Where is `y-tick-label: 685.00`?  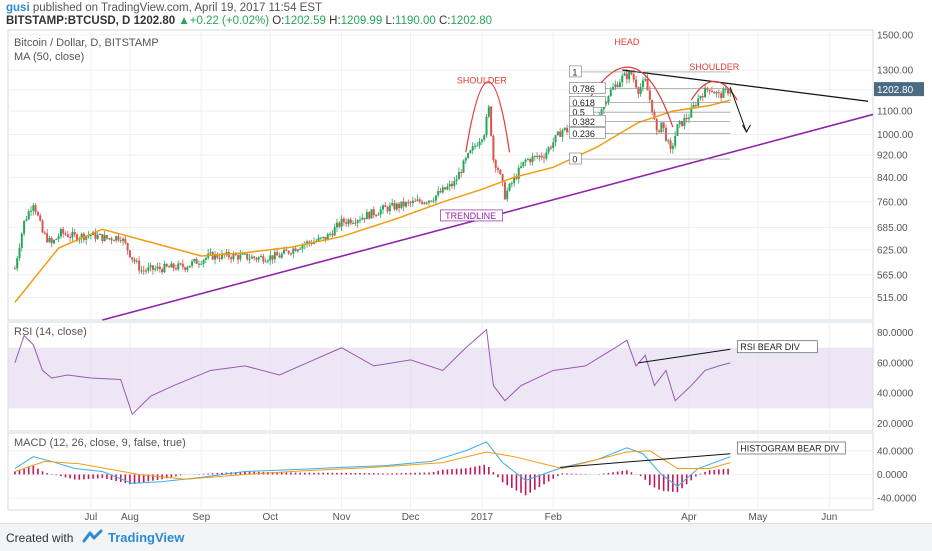
y-tick-label: 685.00 is located at coordinates (892, 228).